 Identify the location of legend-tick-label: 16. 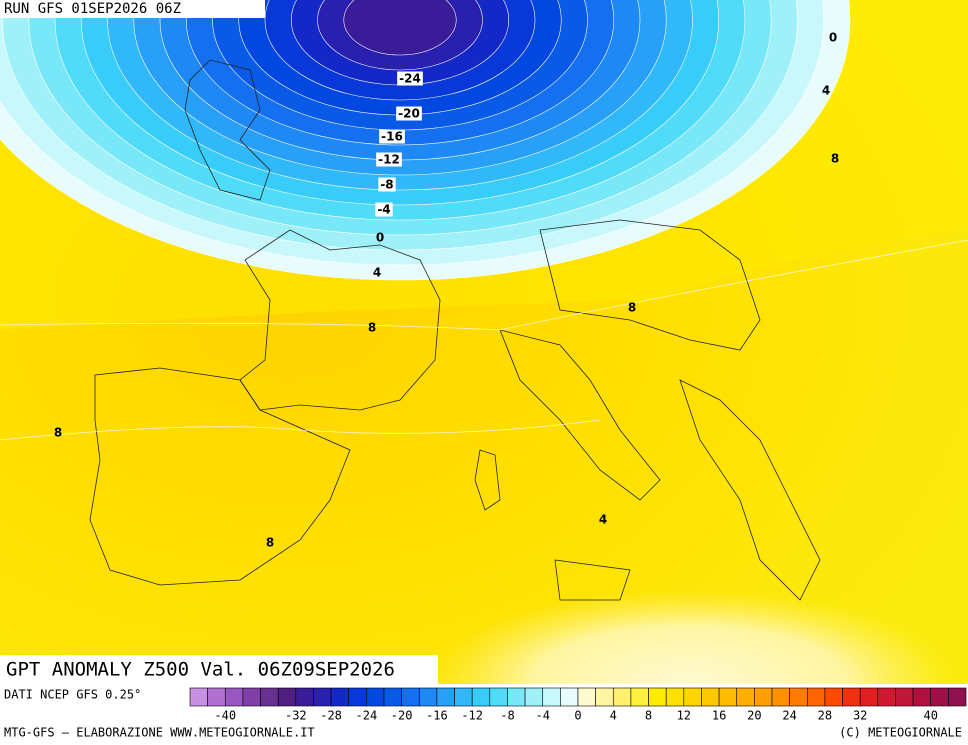
(719, 716).